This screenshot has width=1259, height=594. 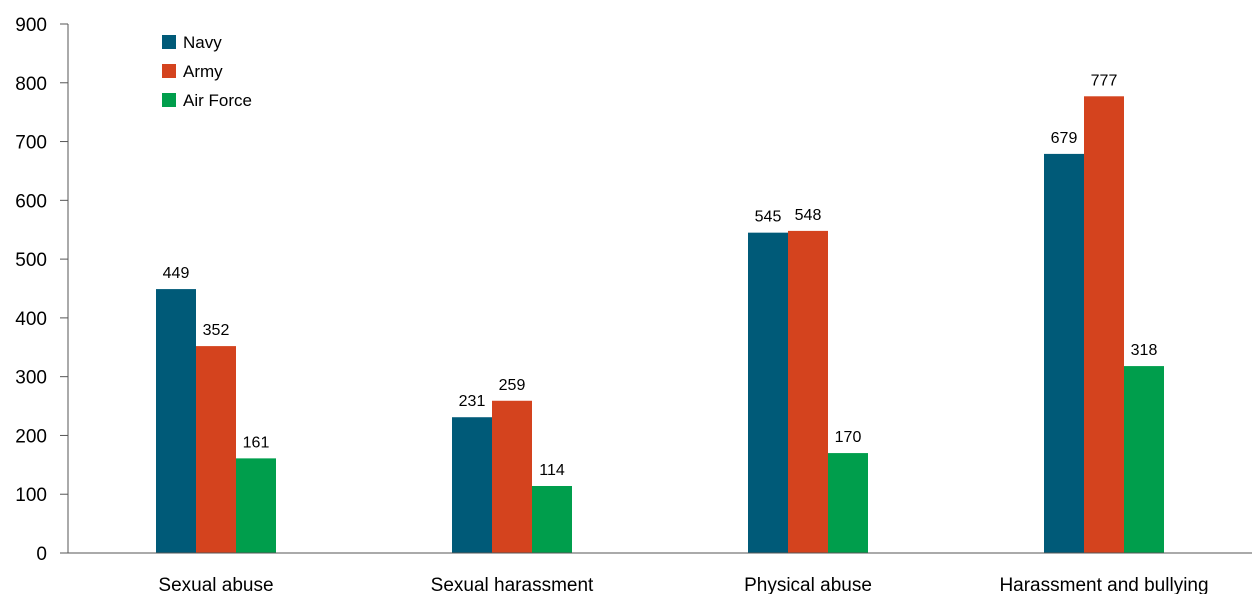 What do you see at coordinates (31, 378) in the screenshot?
I see `y-tick-label: 300` at bounding box center [31, 378].